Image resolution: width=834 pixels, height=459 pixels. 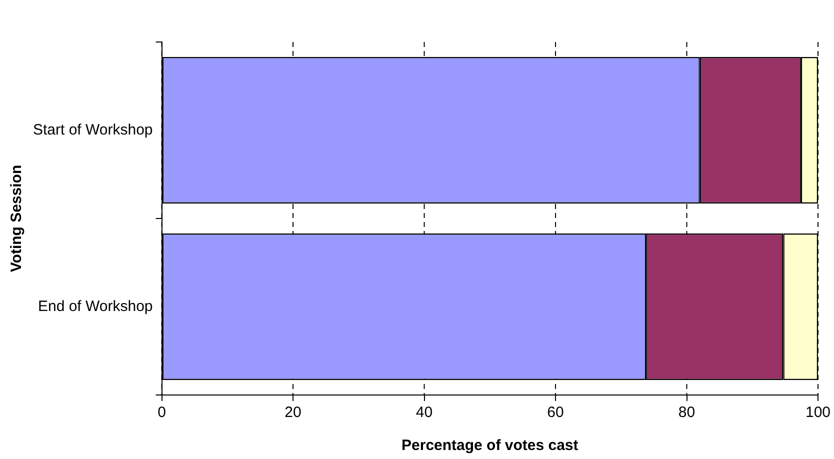 What do you see at coordinates (17, 218) in the screenshot?
I see `y-axis-title: Voting Session` at bounding box center [17, 218].